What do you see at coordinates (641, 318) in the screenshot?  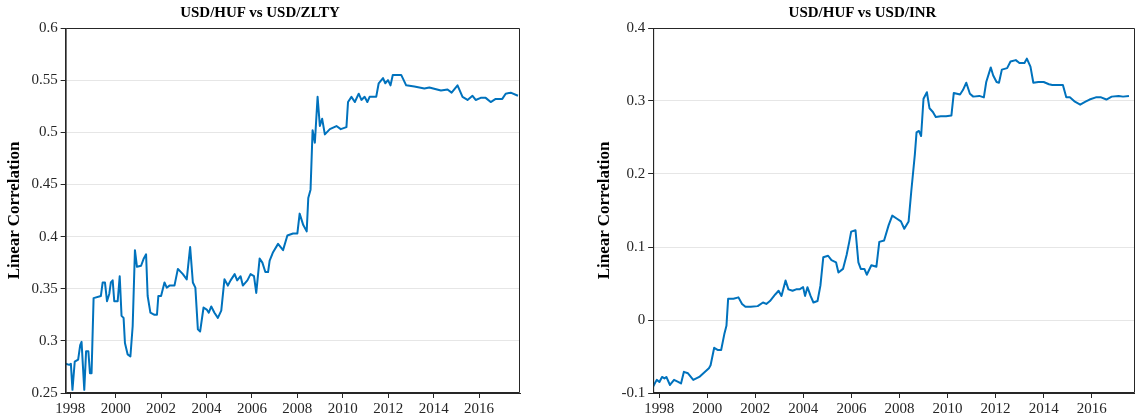 I see `y-tick-label: 0` at bounding box center [641, 318].